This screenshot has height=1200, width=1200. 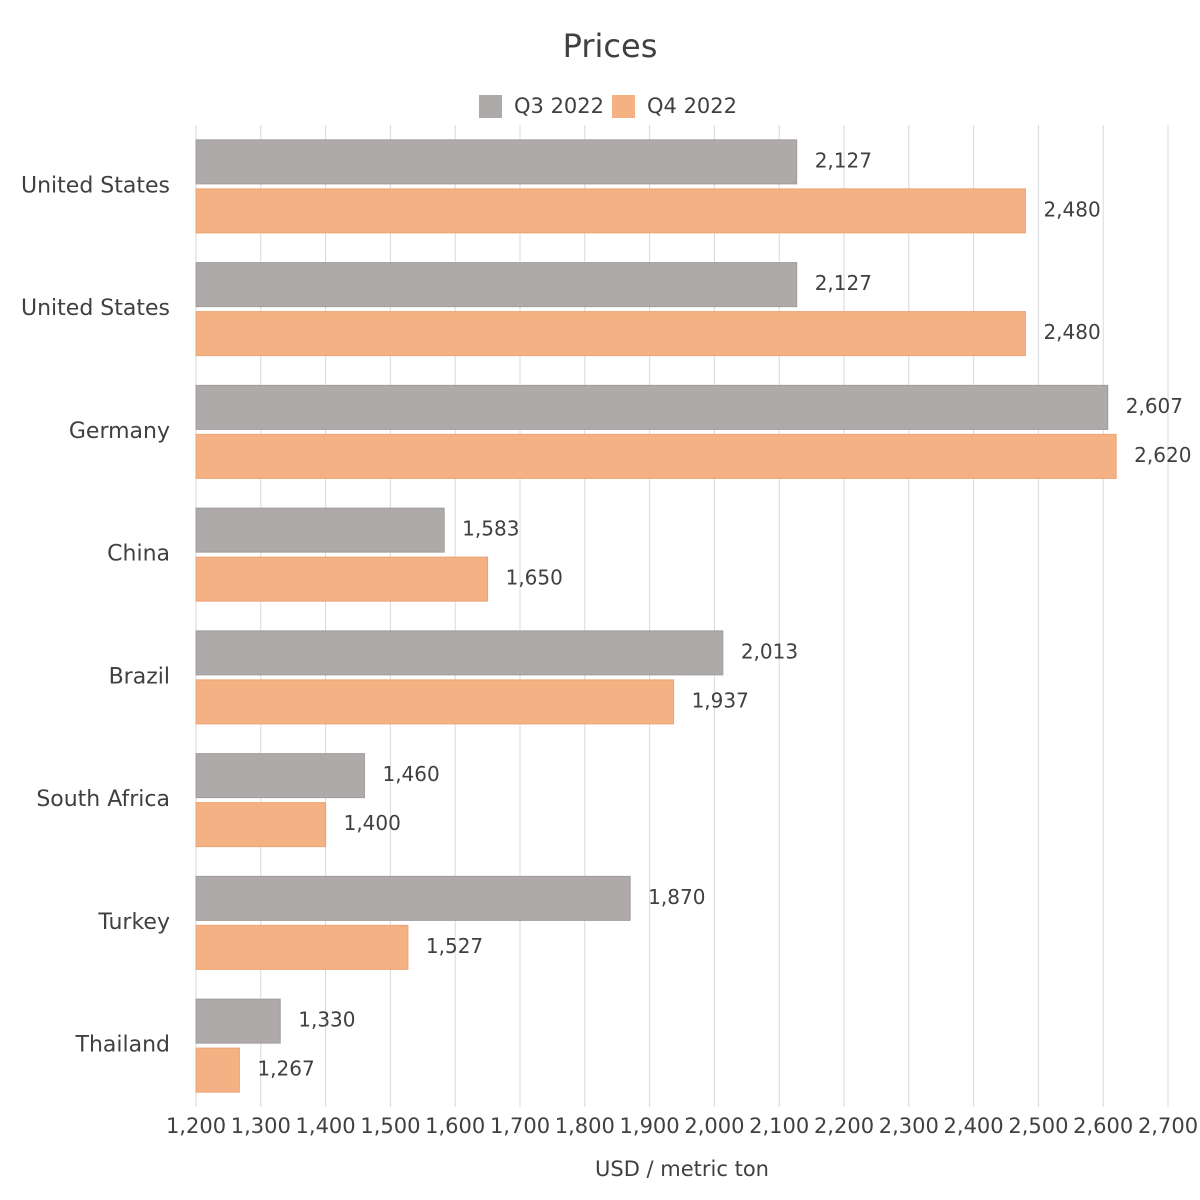 I want to click on y-tick-label: South Africa, so click(x=103, y=799).